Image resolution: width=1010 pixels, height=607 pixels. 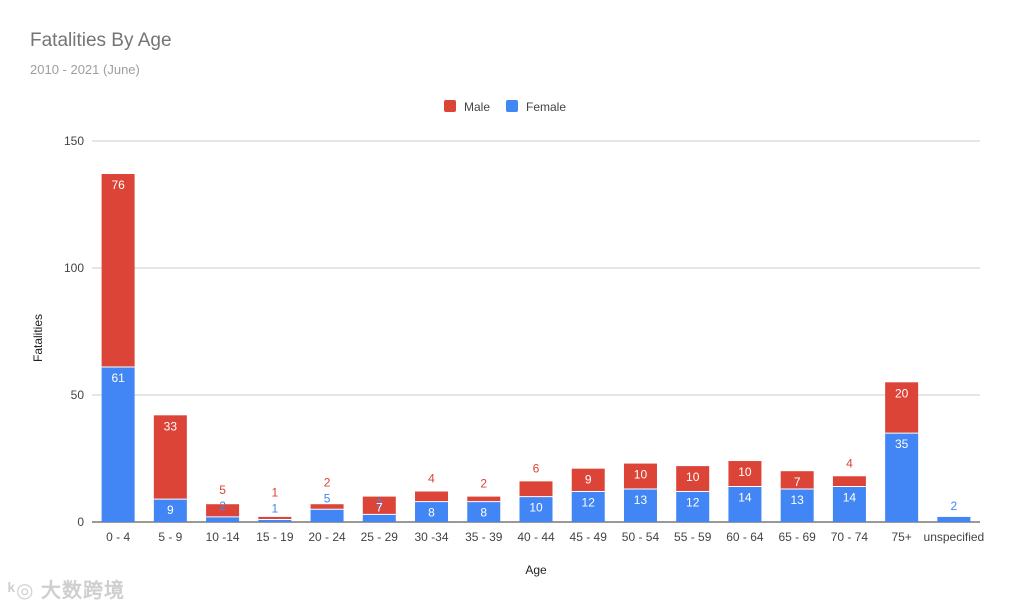 What do you see at coordinates (118, 185) in the screenshot?
I see `data-label-male: 76` at bounding box center [118, 185].